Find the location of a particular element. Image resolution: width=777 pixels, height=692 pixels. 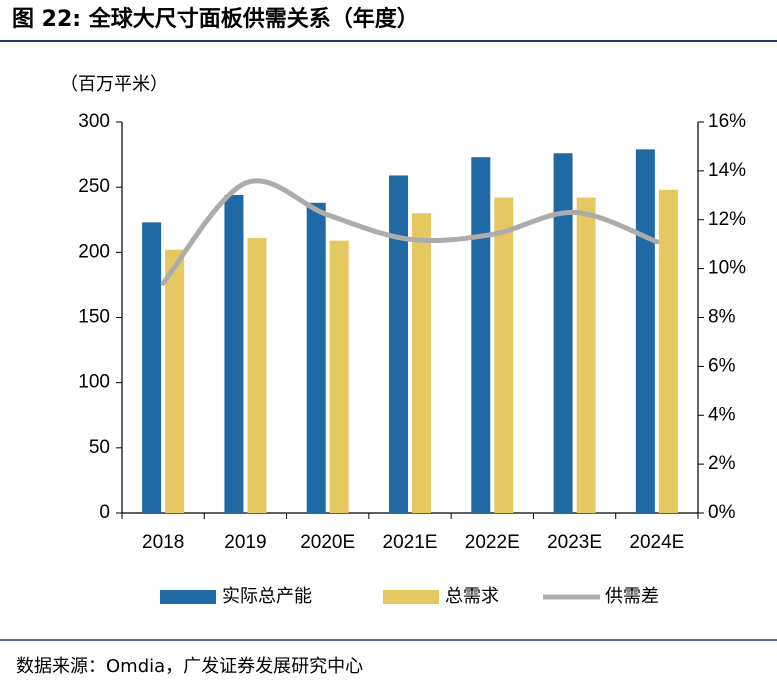

x-tick-label: 2022E is located at coordinates (492, 542).